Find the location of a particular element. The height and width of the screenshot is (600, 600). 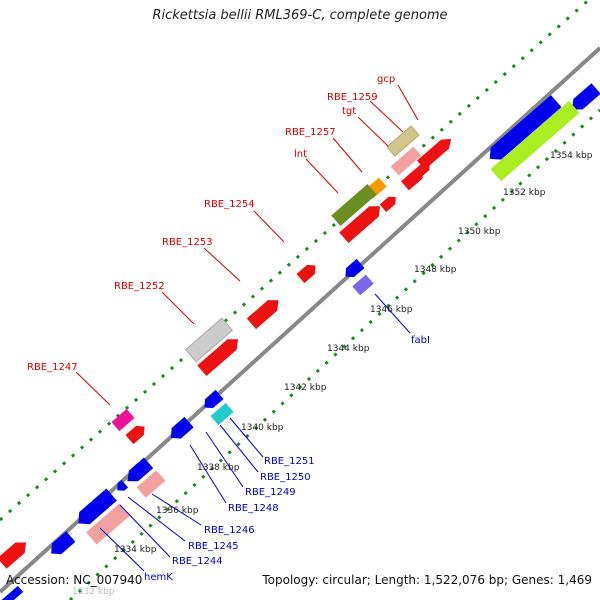

gene-label-reverse: RBE_1245 is located at coordinates (213, 546).